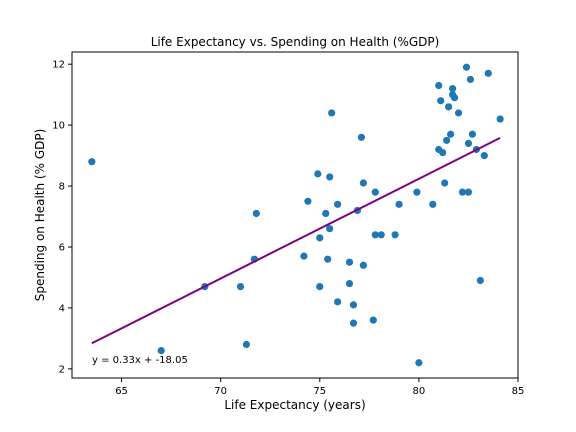 This screenshot has height=432, width=576. What do you see at coordinates (121, 391) in the screenshot?
I see `x-tick-label: 65` at bounding box center [121, 391].